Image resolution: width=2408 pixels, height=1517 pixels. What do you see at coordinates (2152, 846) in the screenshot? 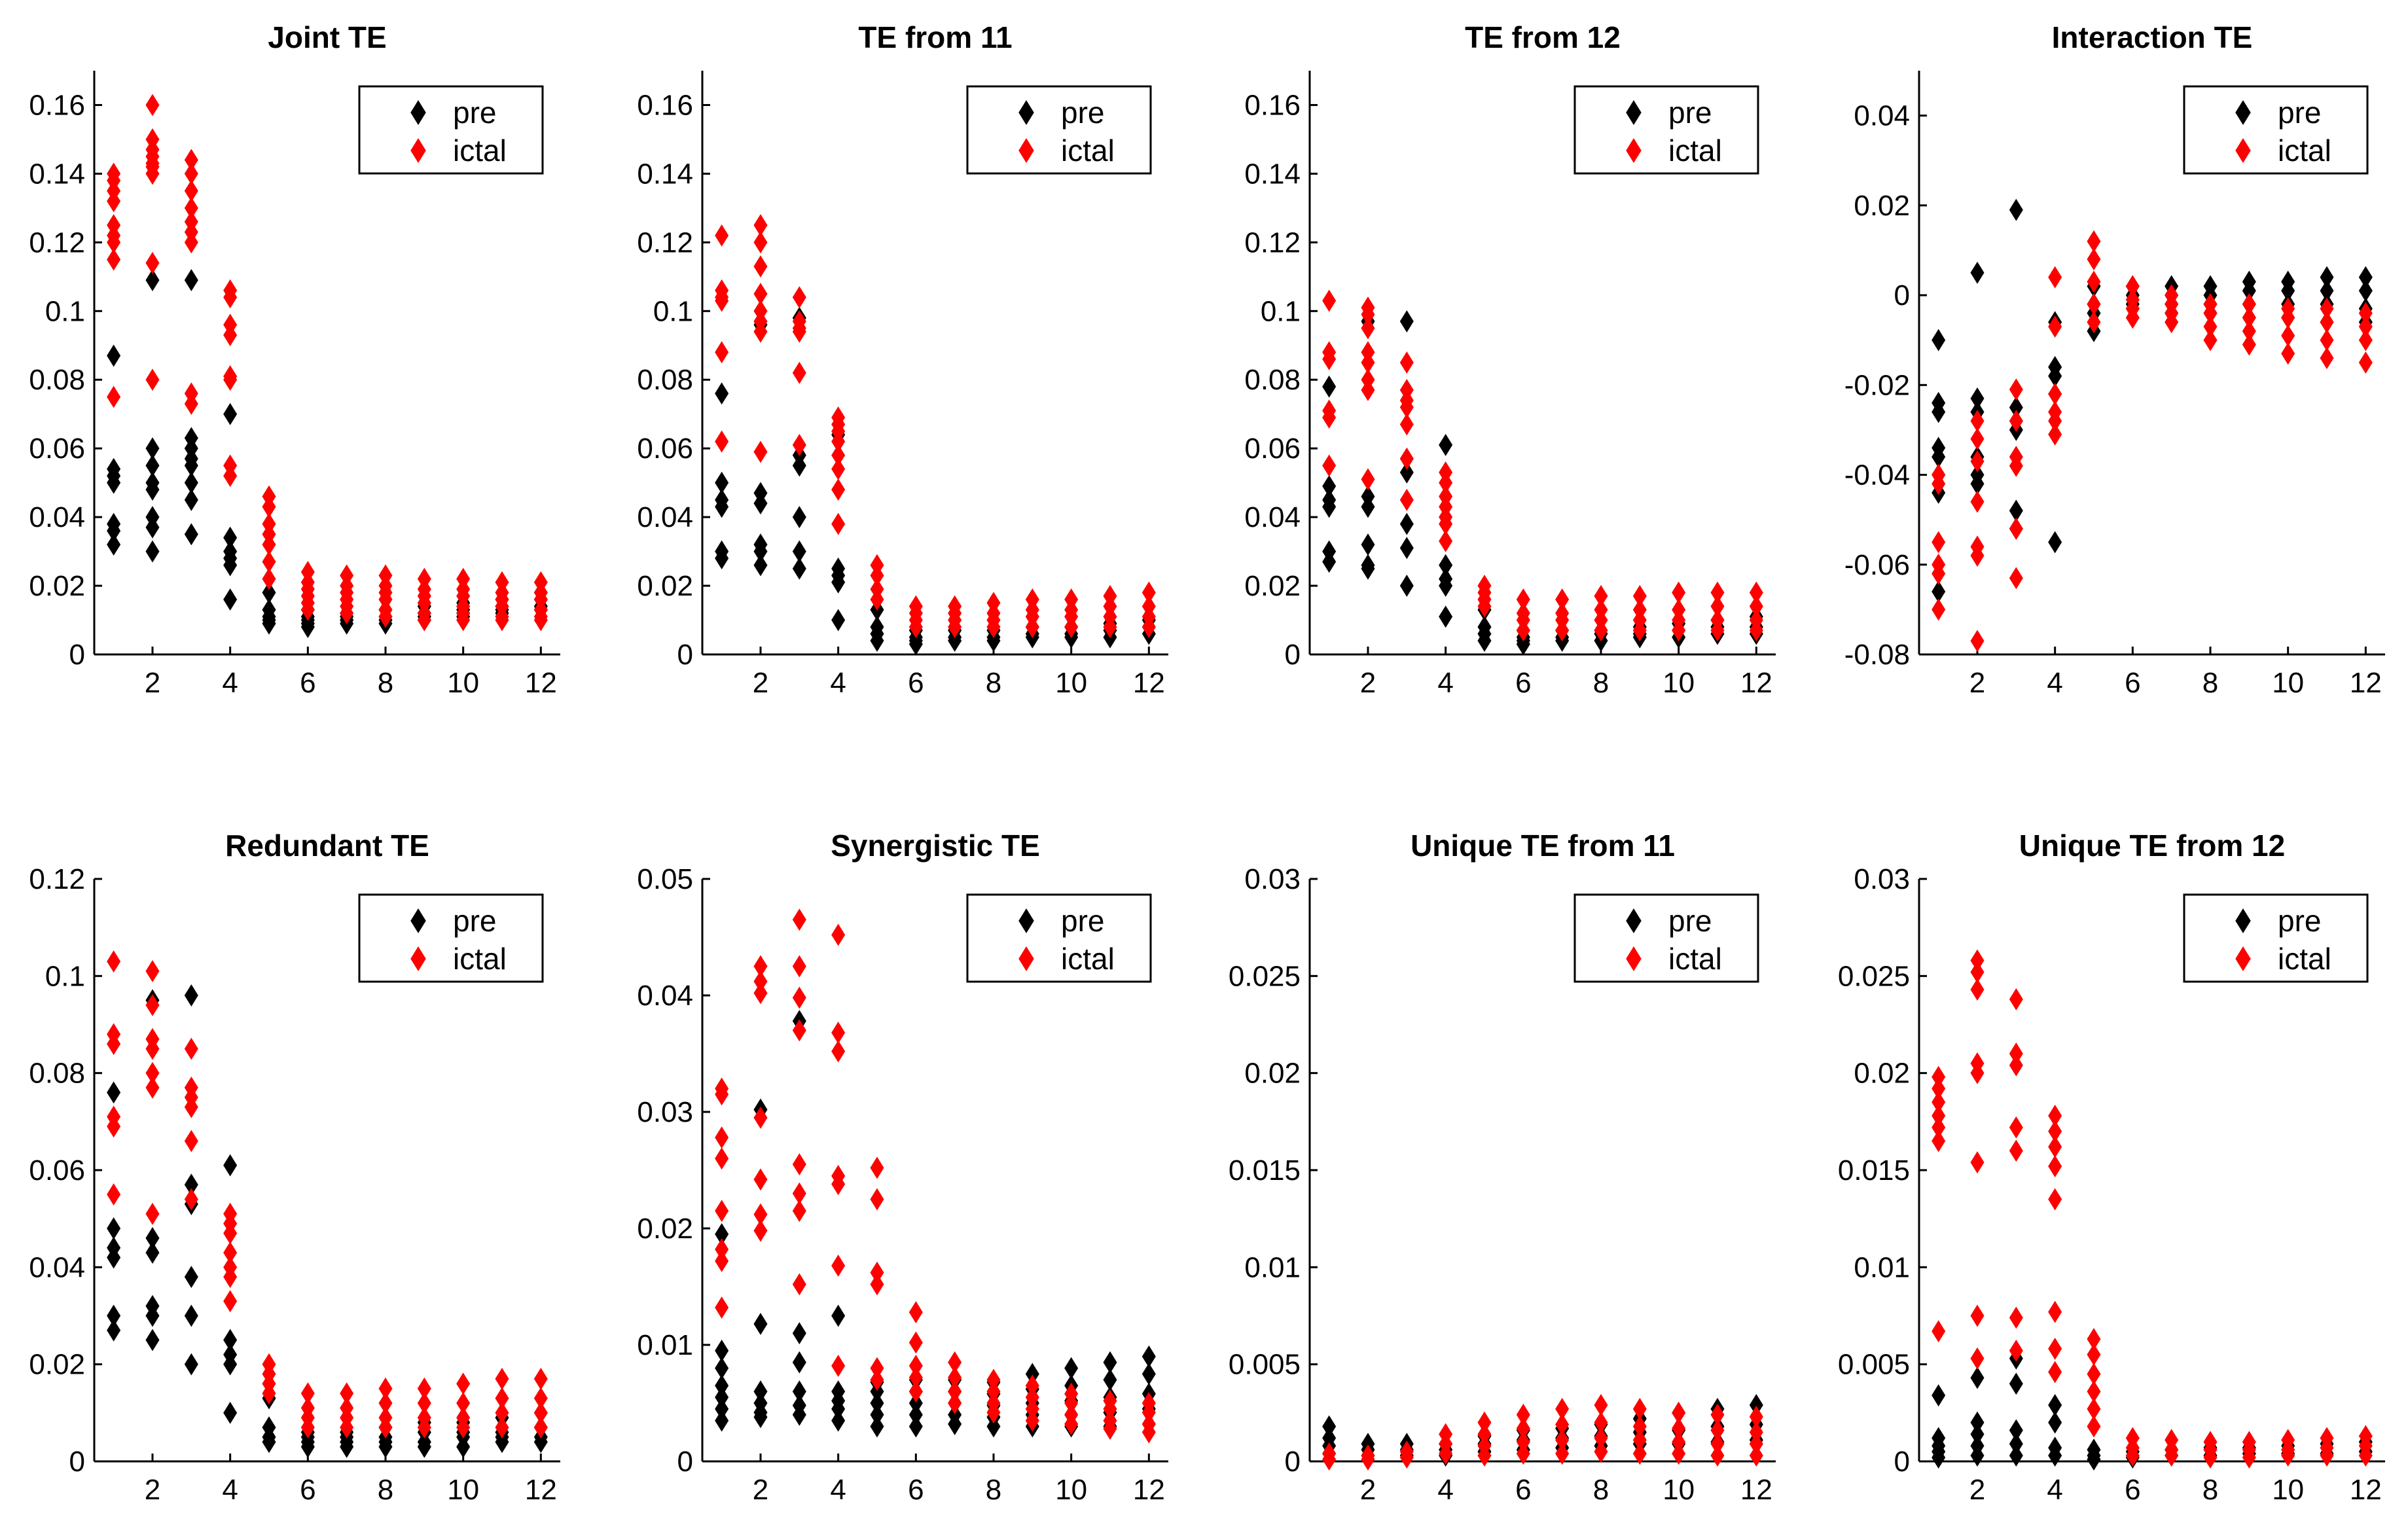
I see `panel-title: Unique TE from 12` at bounding box center [2152, 846].